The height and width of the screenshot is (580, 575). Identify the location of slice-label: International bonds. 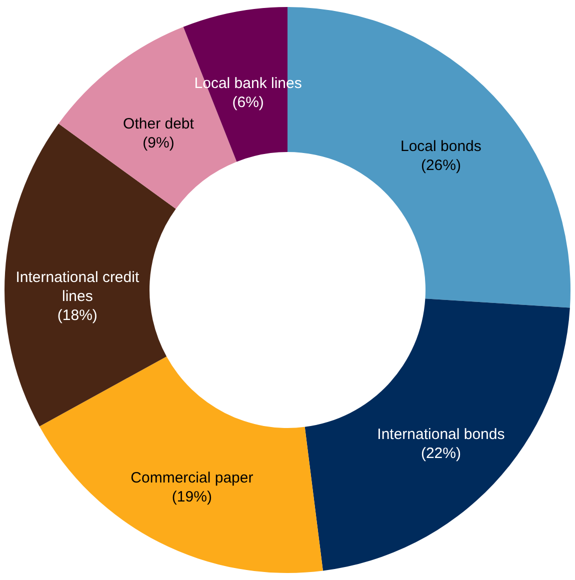
(441, 435).